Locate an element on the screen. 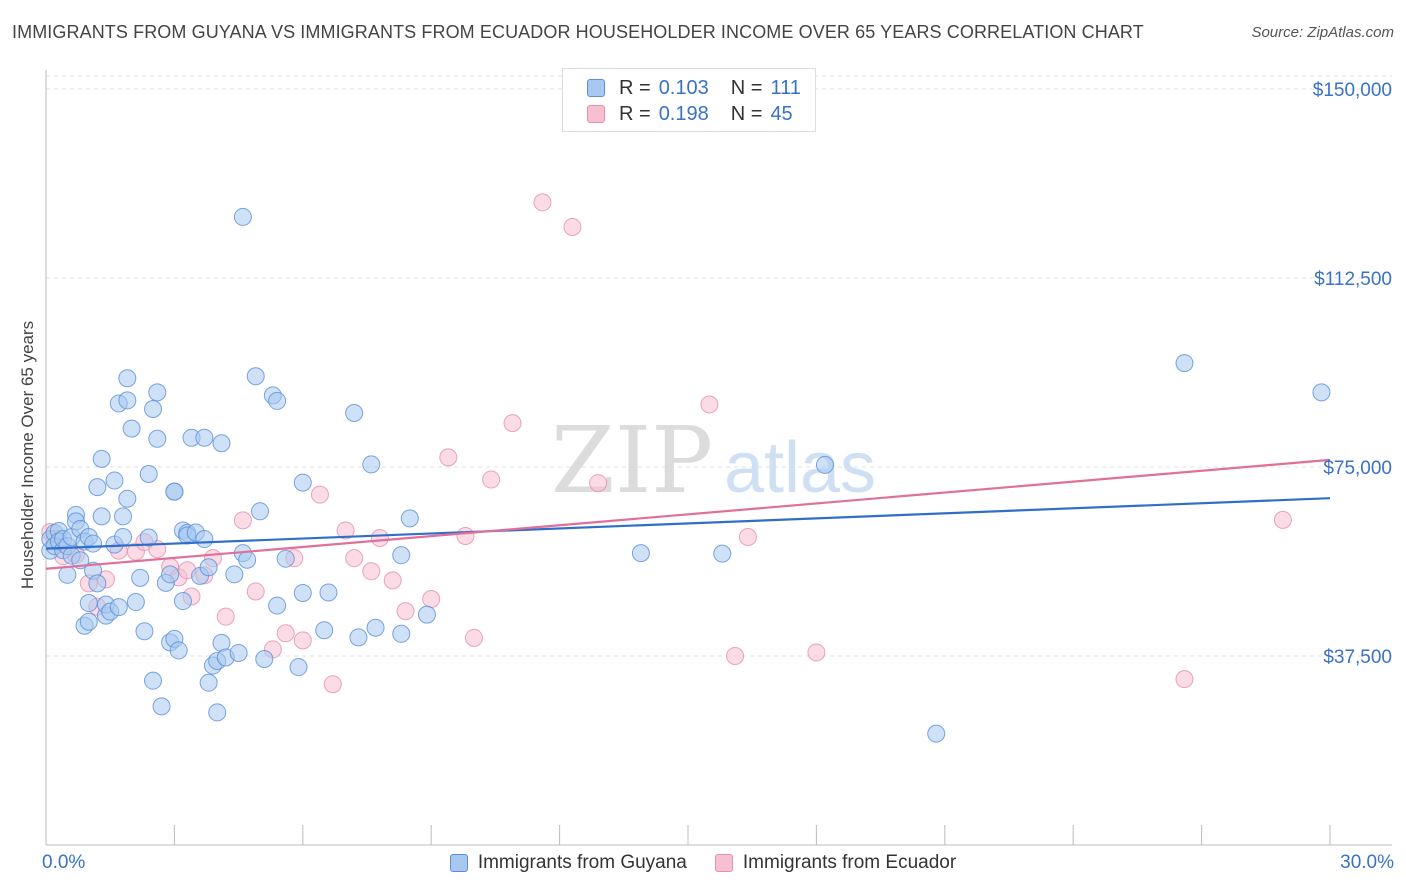  guyana-trend-line is located at coordinates (688, 523).